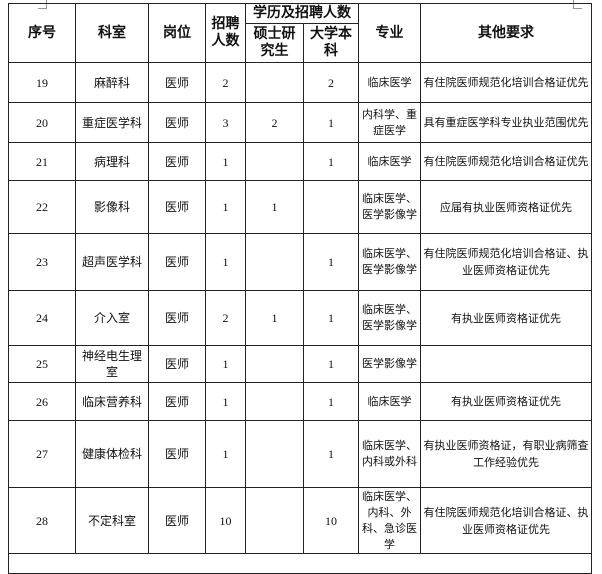  Describe the element at coordinates (42, 161) in the screenshot. I see `cell-seq: 21` at that location.